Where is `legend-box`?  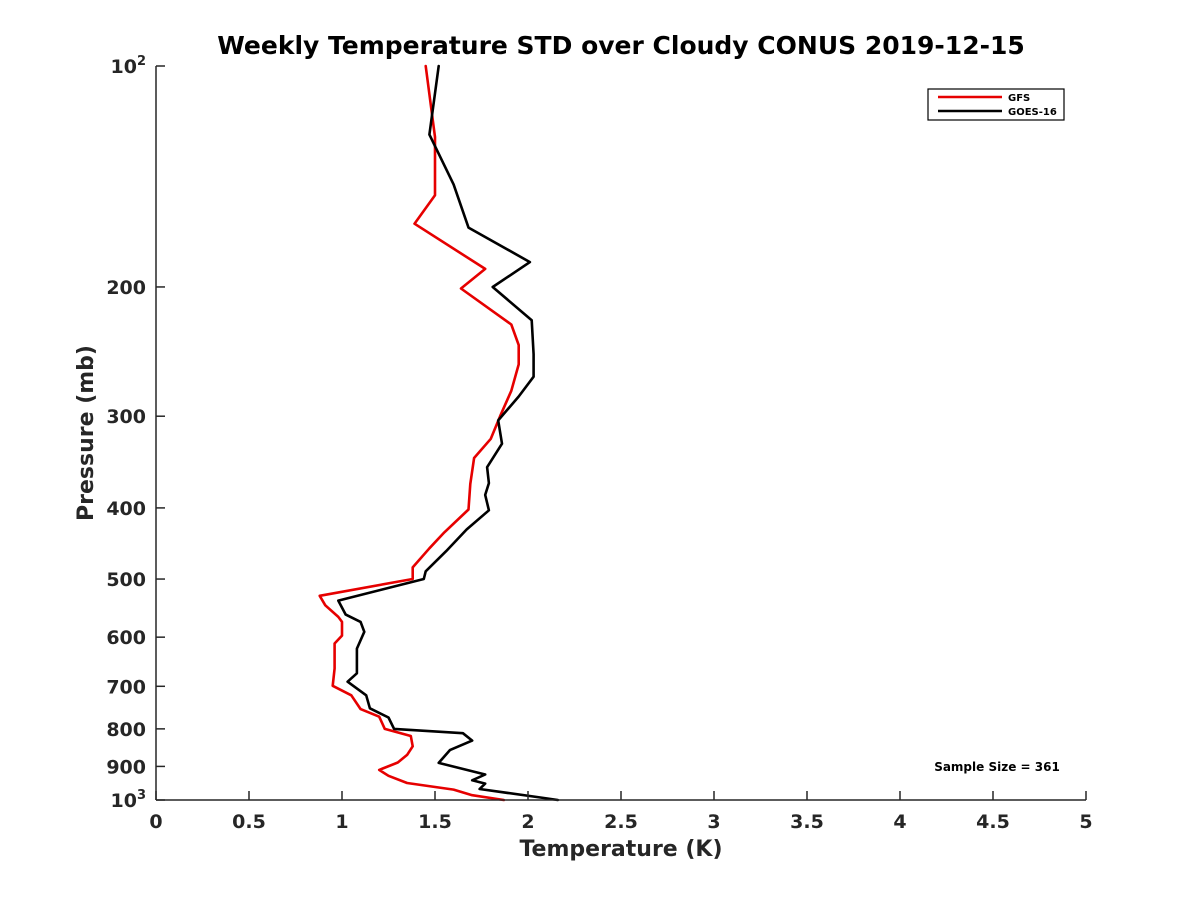
legend-box is located at coordinates (996, 104).